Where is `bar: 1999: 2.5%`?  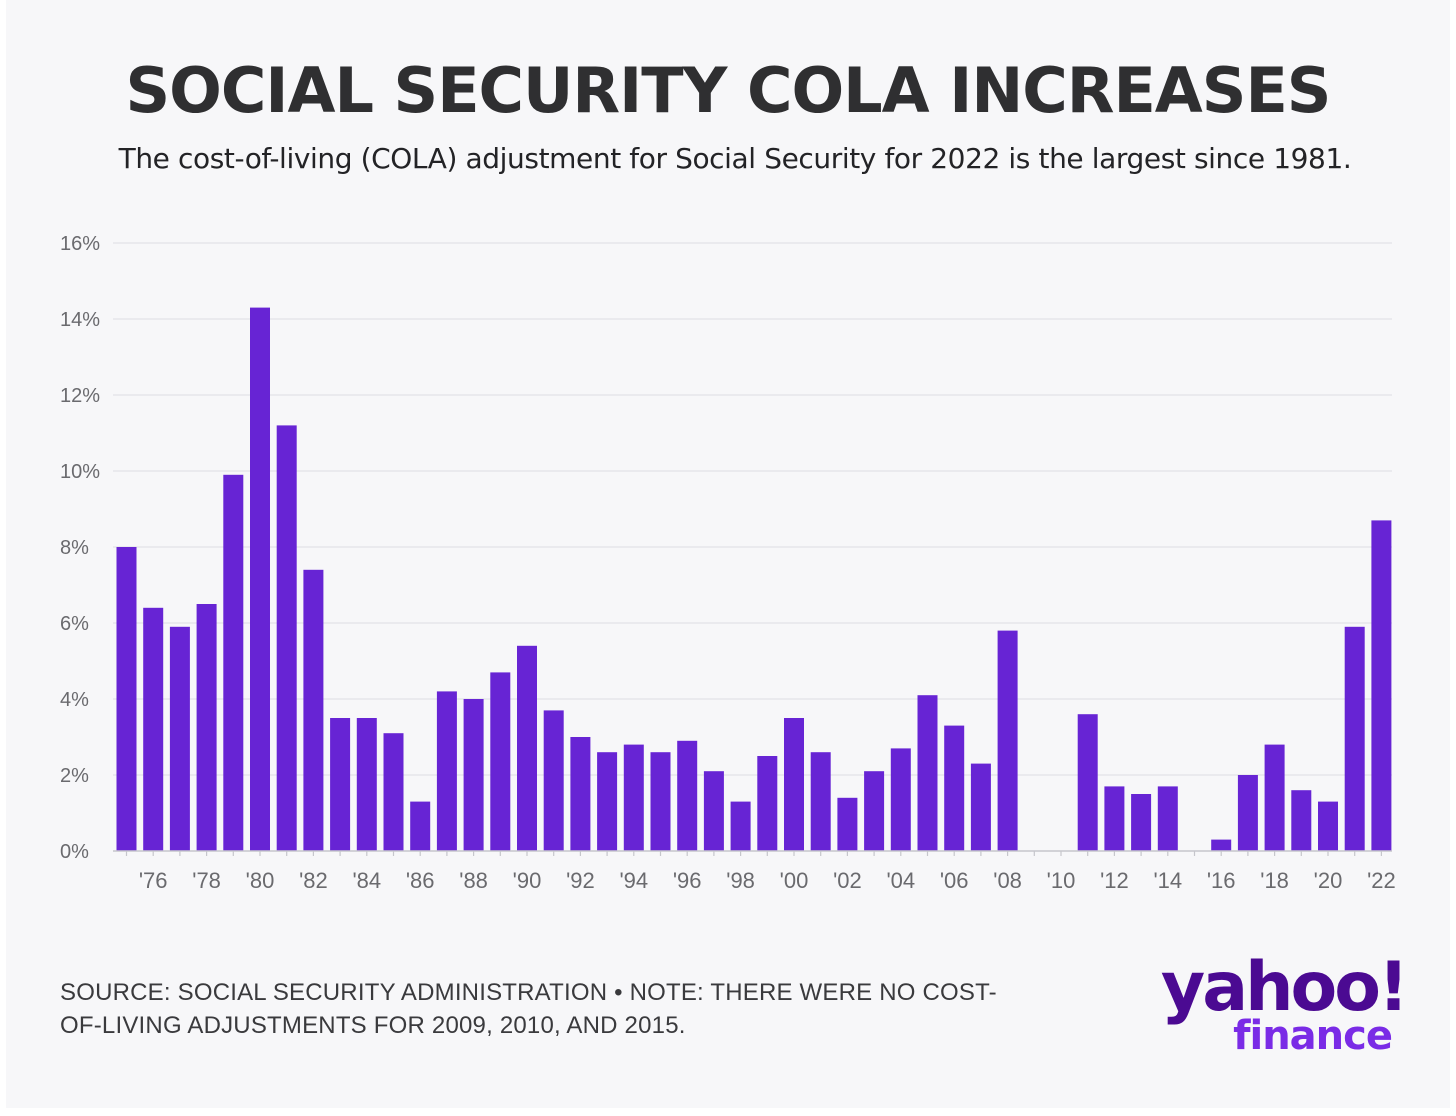 bar: 1999: 2.5% is located at coordinates (767, 803).